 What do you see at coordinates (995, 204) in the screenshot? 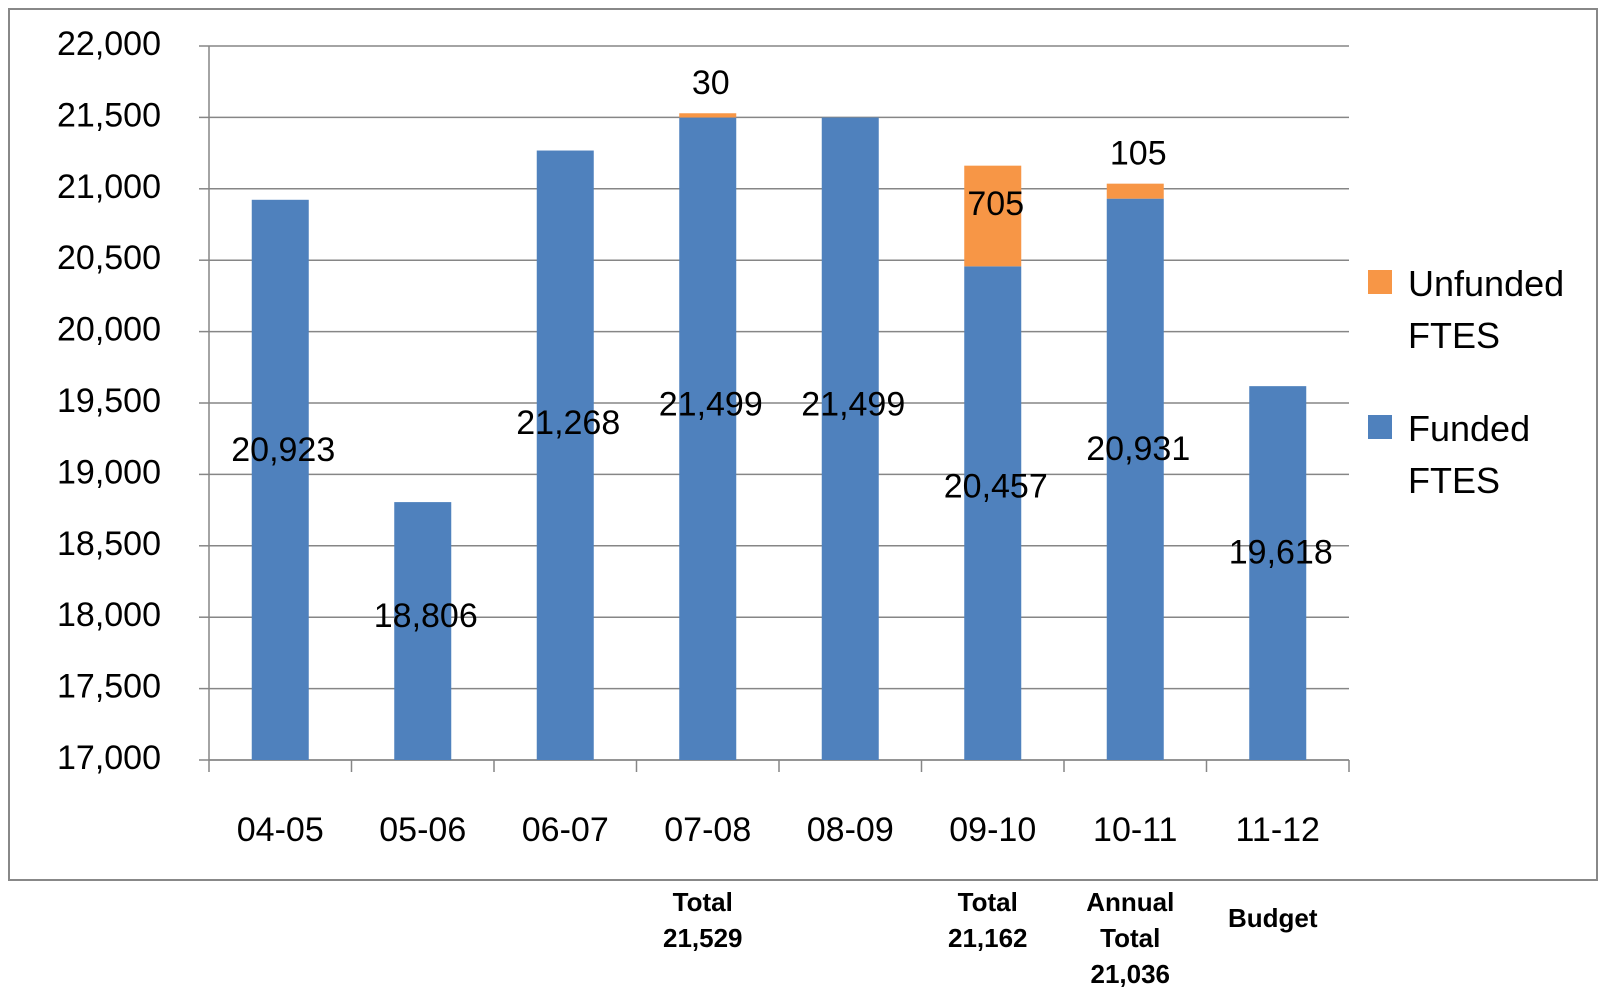
I see `data-label: 705` at bounding box center [995, 204].